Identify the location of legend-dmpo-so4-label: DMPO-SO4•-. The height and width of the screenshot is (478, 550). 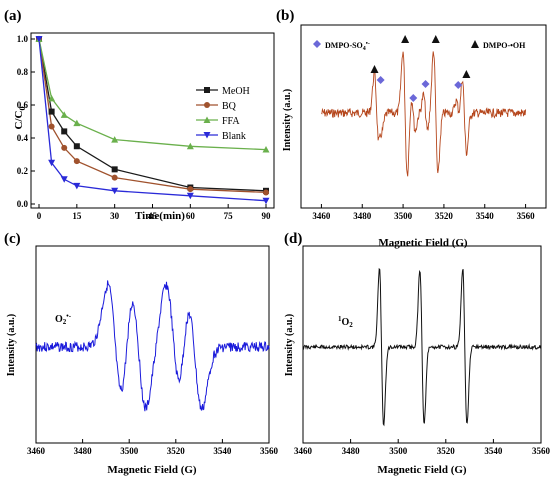
(347, 46).